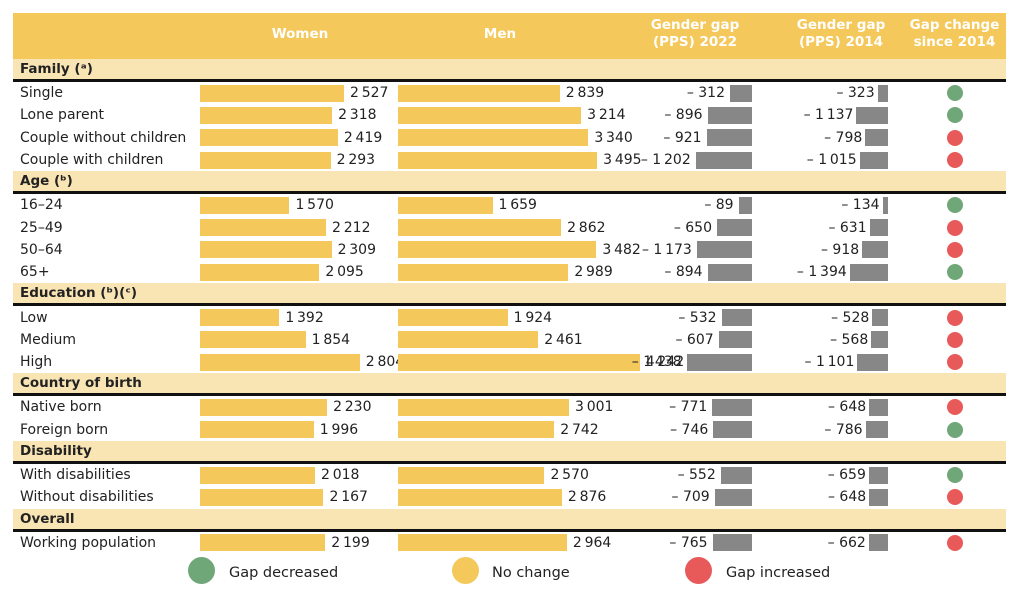 This screenshot has height=602, width=1024. What do you see at coordinates (696, 475) in the screenshot?
I see `value-gap-2022: – 552` at bounding box center [696, 475].